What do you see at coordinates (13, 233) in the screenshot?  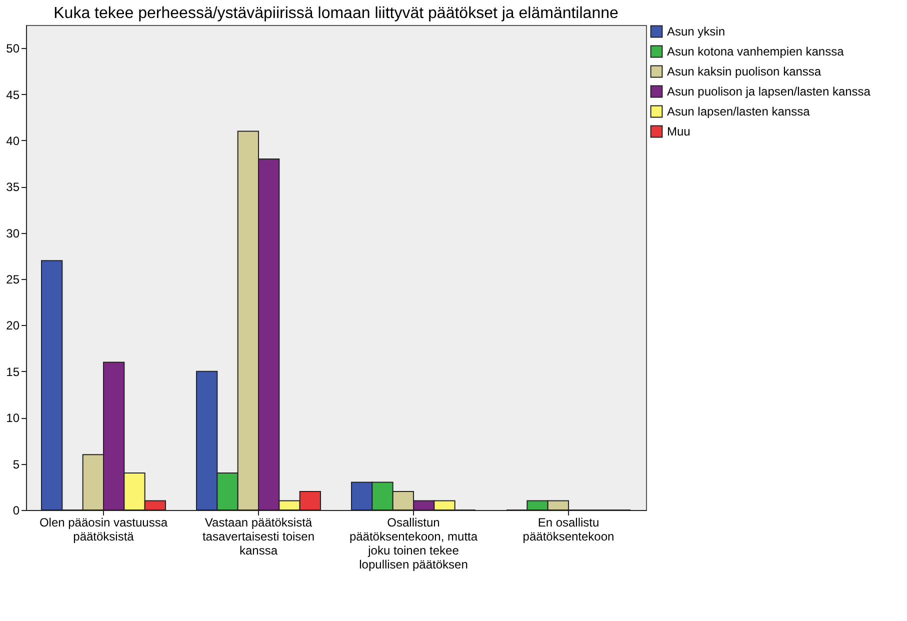 I see `y-tick-label: 30` at bounding box center [13, 233].